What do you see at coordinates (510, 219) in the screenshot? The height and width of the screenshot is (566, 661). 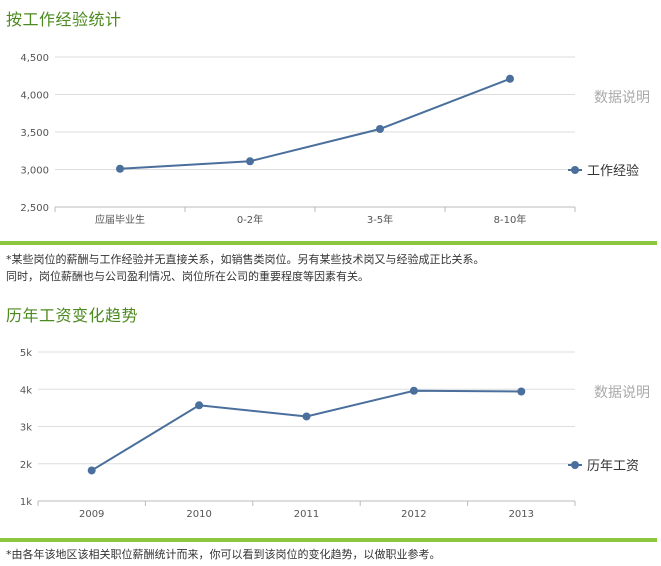 I see `x-tick-label: 8-10年` at bounding box center [510, 219].